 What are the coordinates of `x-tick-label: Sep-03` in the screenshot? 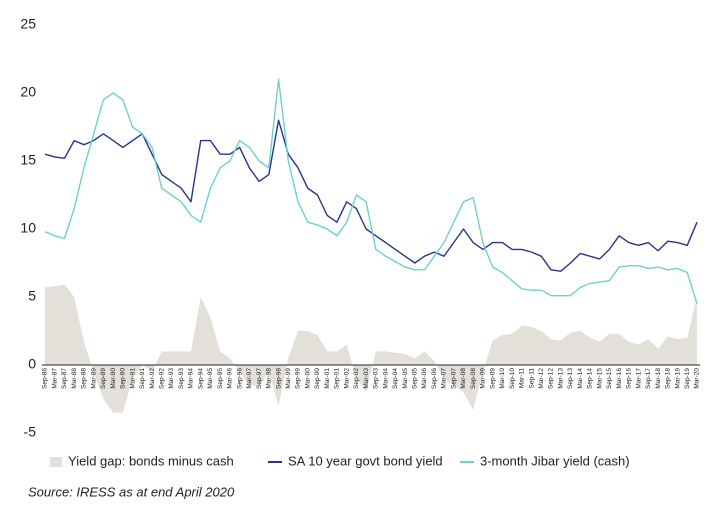 It's located at (376, 378).